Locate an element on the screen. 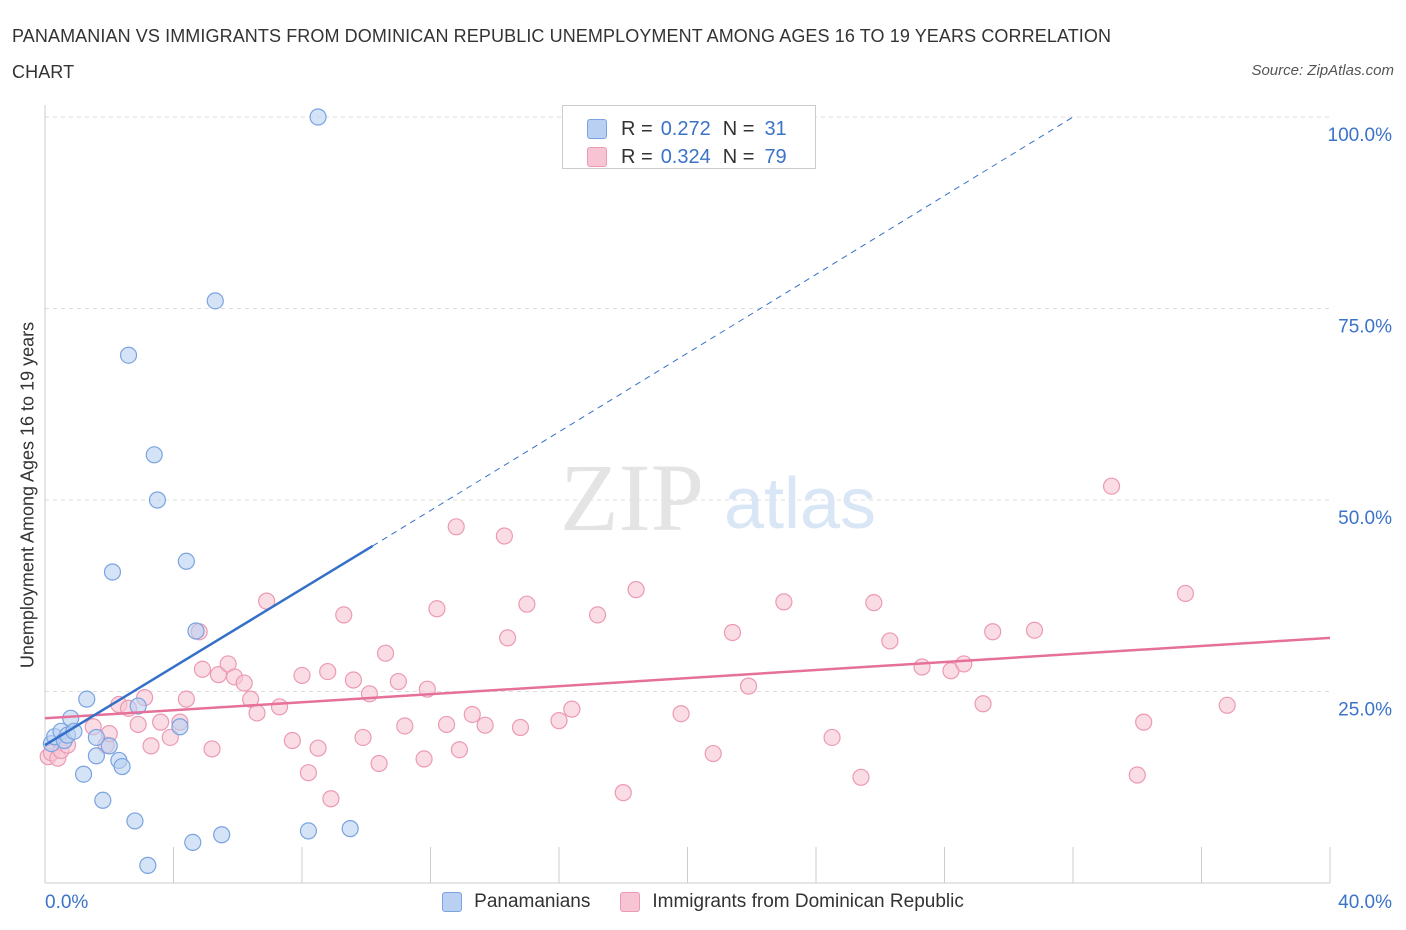  n-value: 31 is located at coordinates (775, 128).